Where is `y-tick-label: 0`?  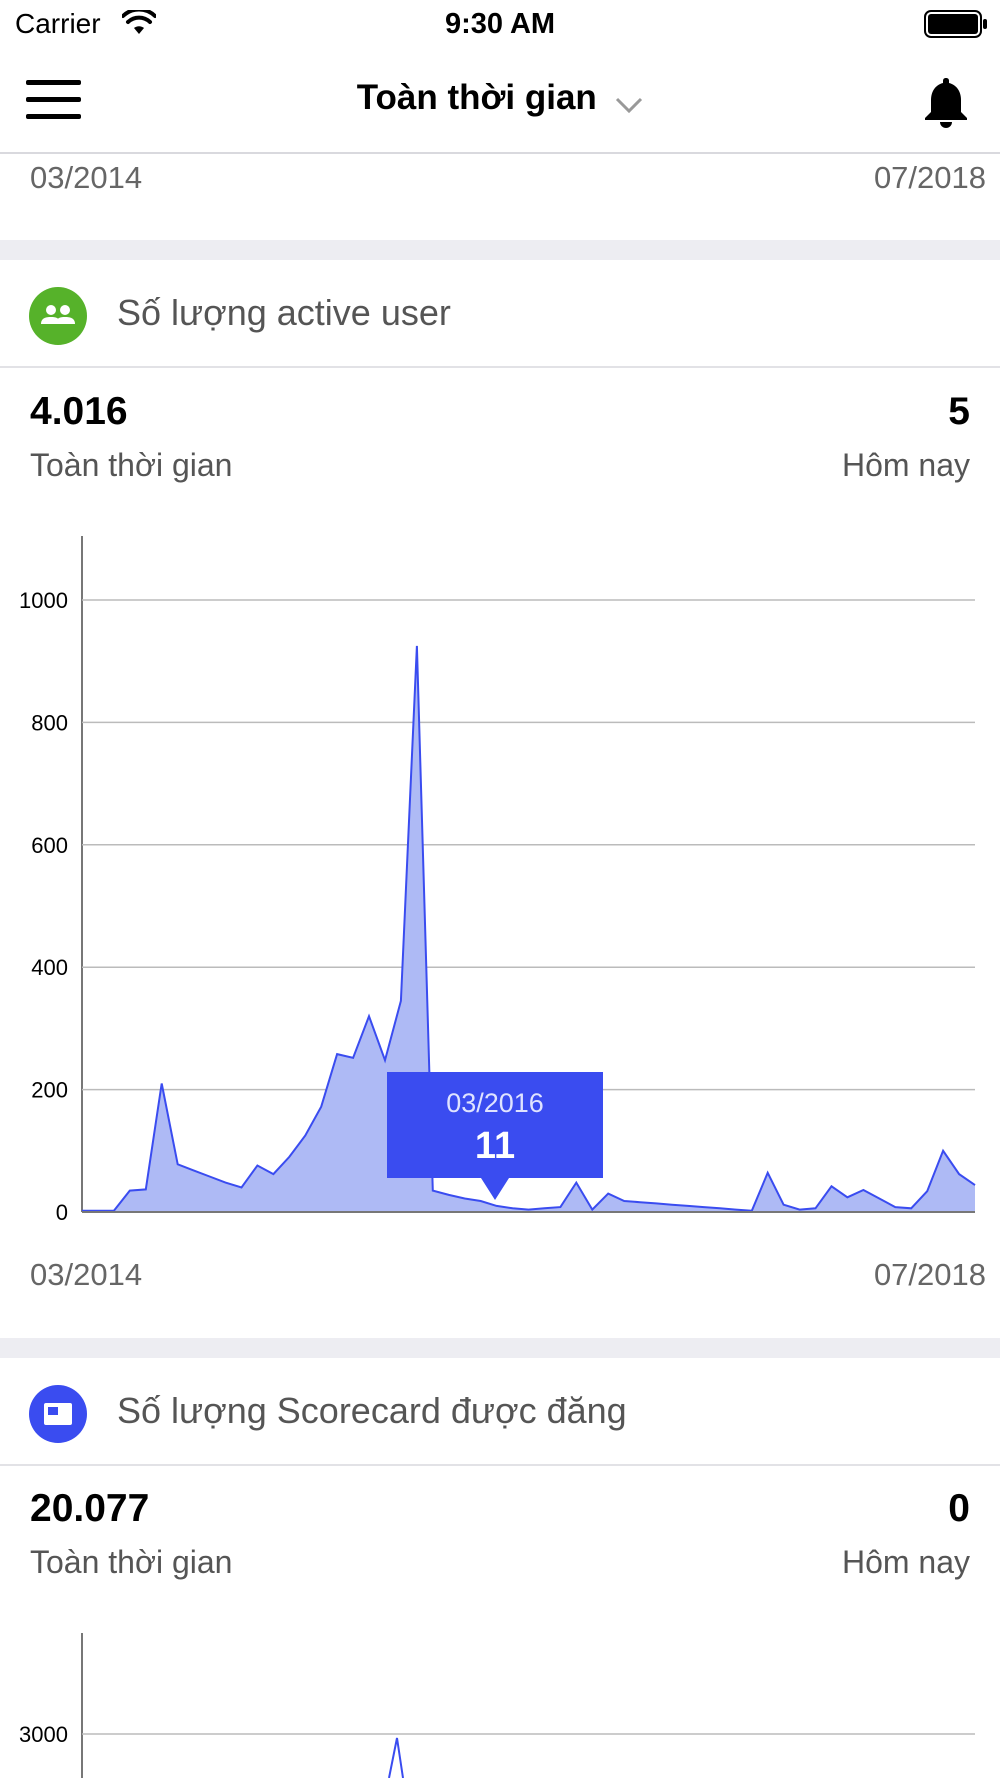
y-tick-label: 0 is located at coordinates (62, 1212).